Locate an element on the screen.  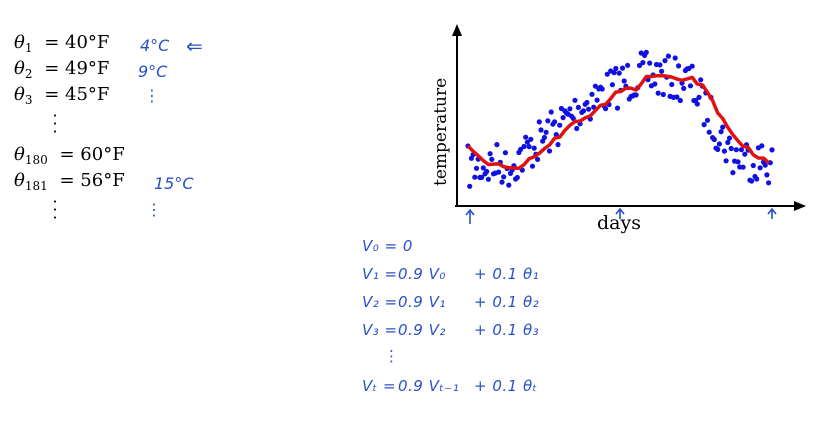
recurrence-row: V₁ =0.9 V₀ + 0.1 θ₁ is located at coordinates (451, 274).